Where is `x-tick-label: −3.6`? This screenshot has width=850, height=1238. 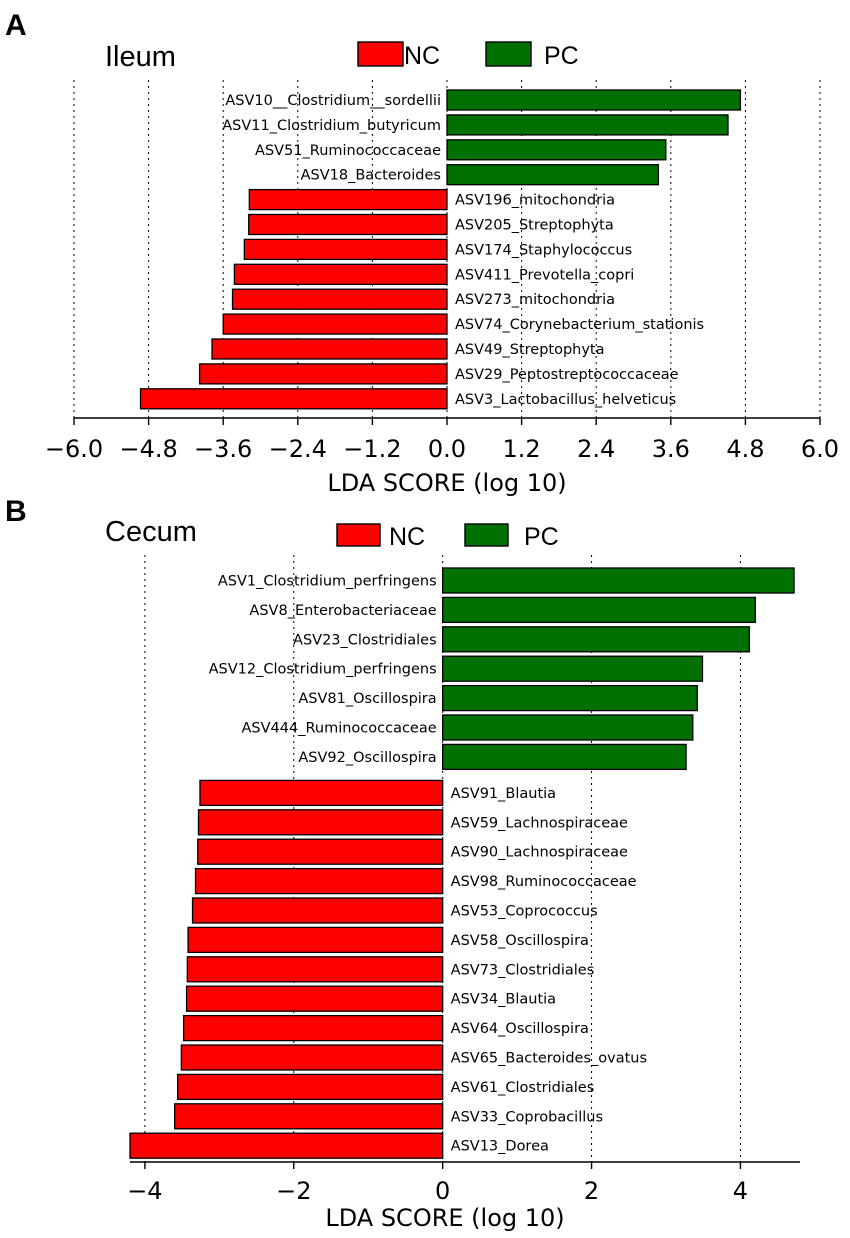 x-tick-label: −3.6 is located at coordinates (223, 449).